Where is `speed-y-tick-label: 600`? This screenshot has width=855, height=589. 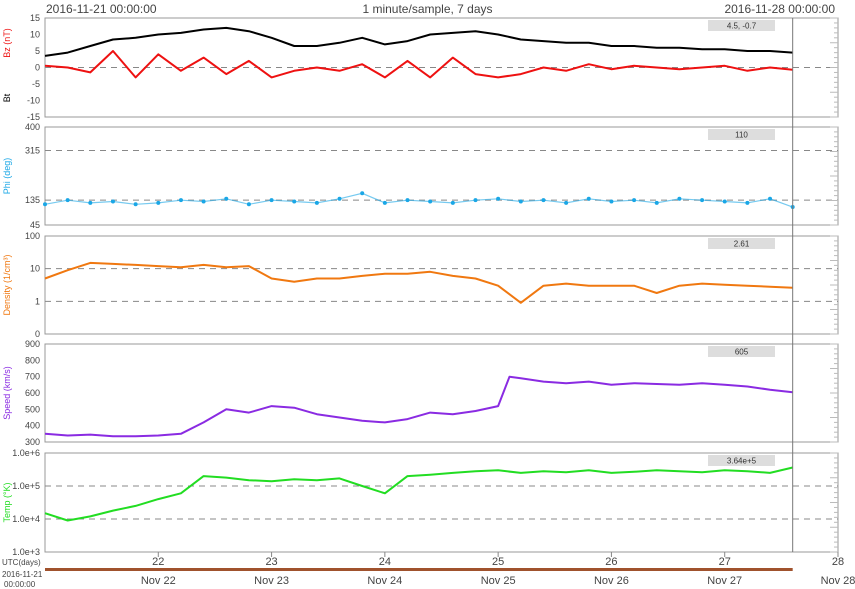
speed-y-tick-label: 600 is located at coordinates (32, 393).